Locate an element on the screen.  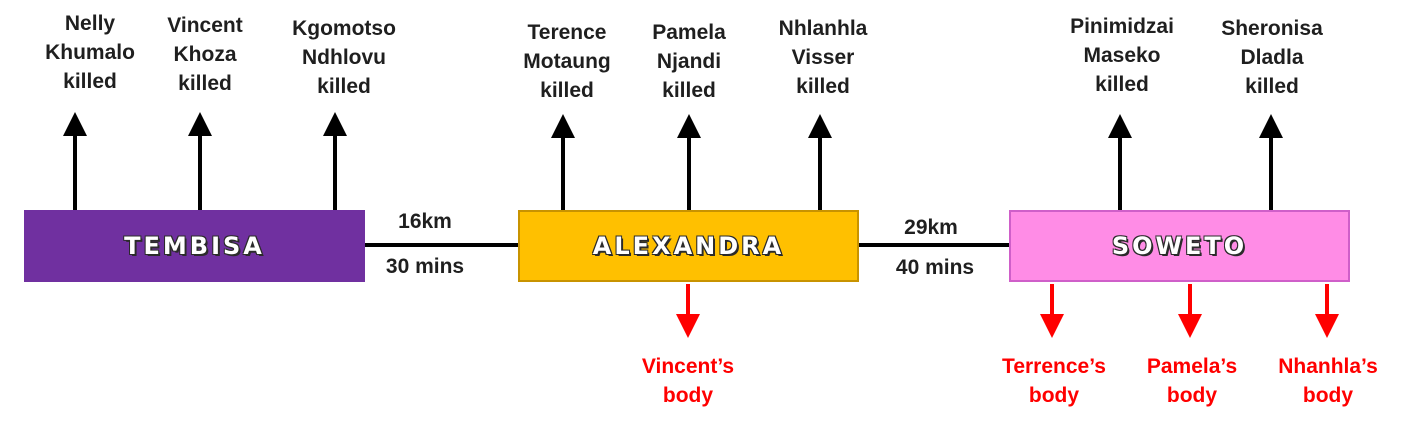
body-label-pamela: Pamela’s body is located at coordinates (1192, 381).